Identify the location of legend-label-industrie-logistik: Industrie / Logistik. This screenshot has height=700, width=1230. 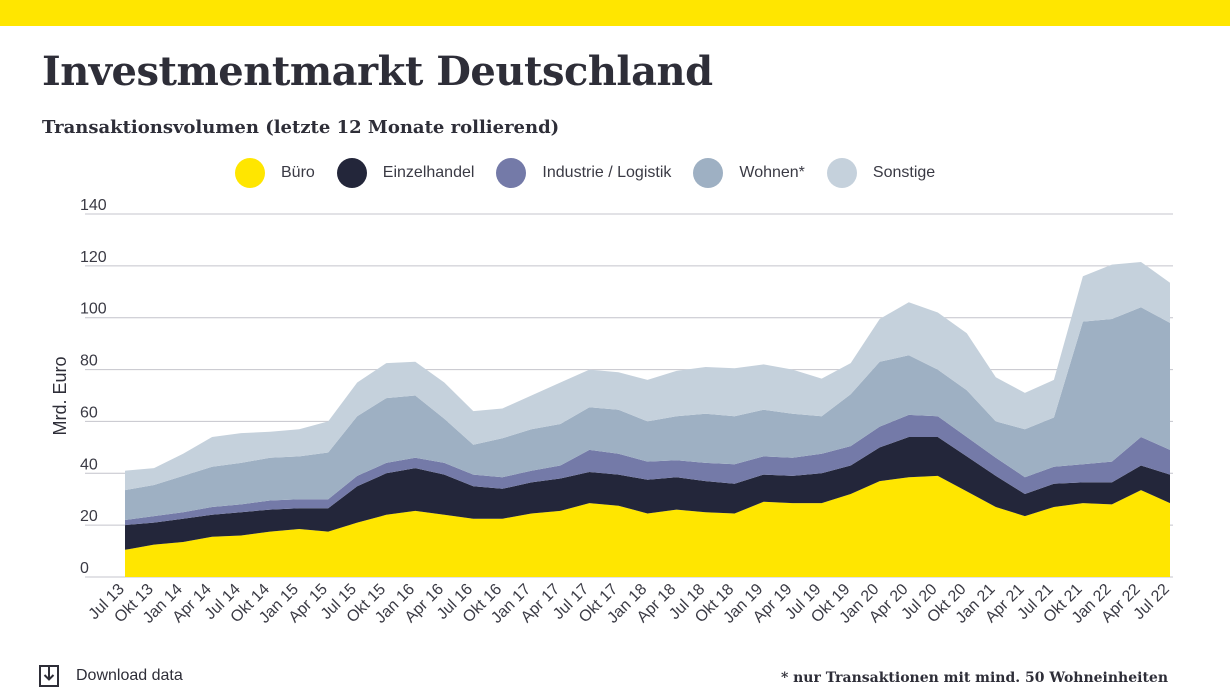
(607, 172).